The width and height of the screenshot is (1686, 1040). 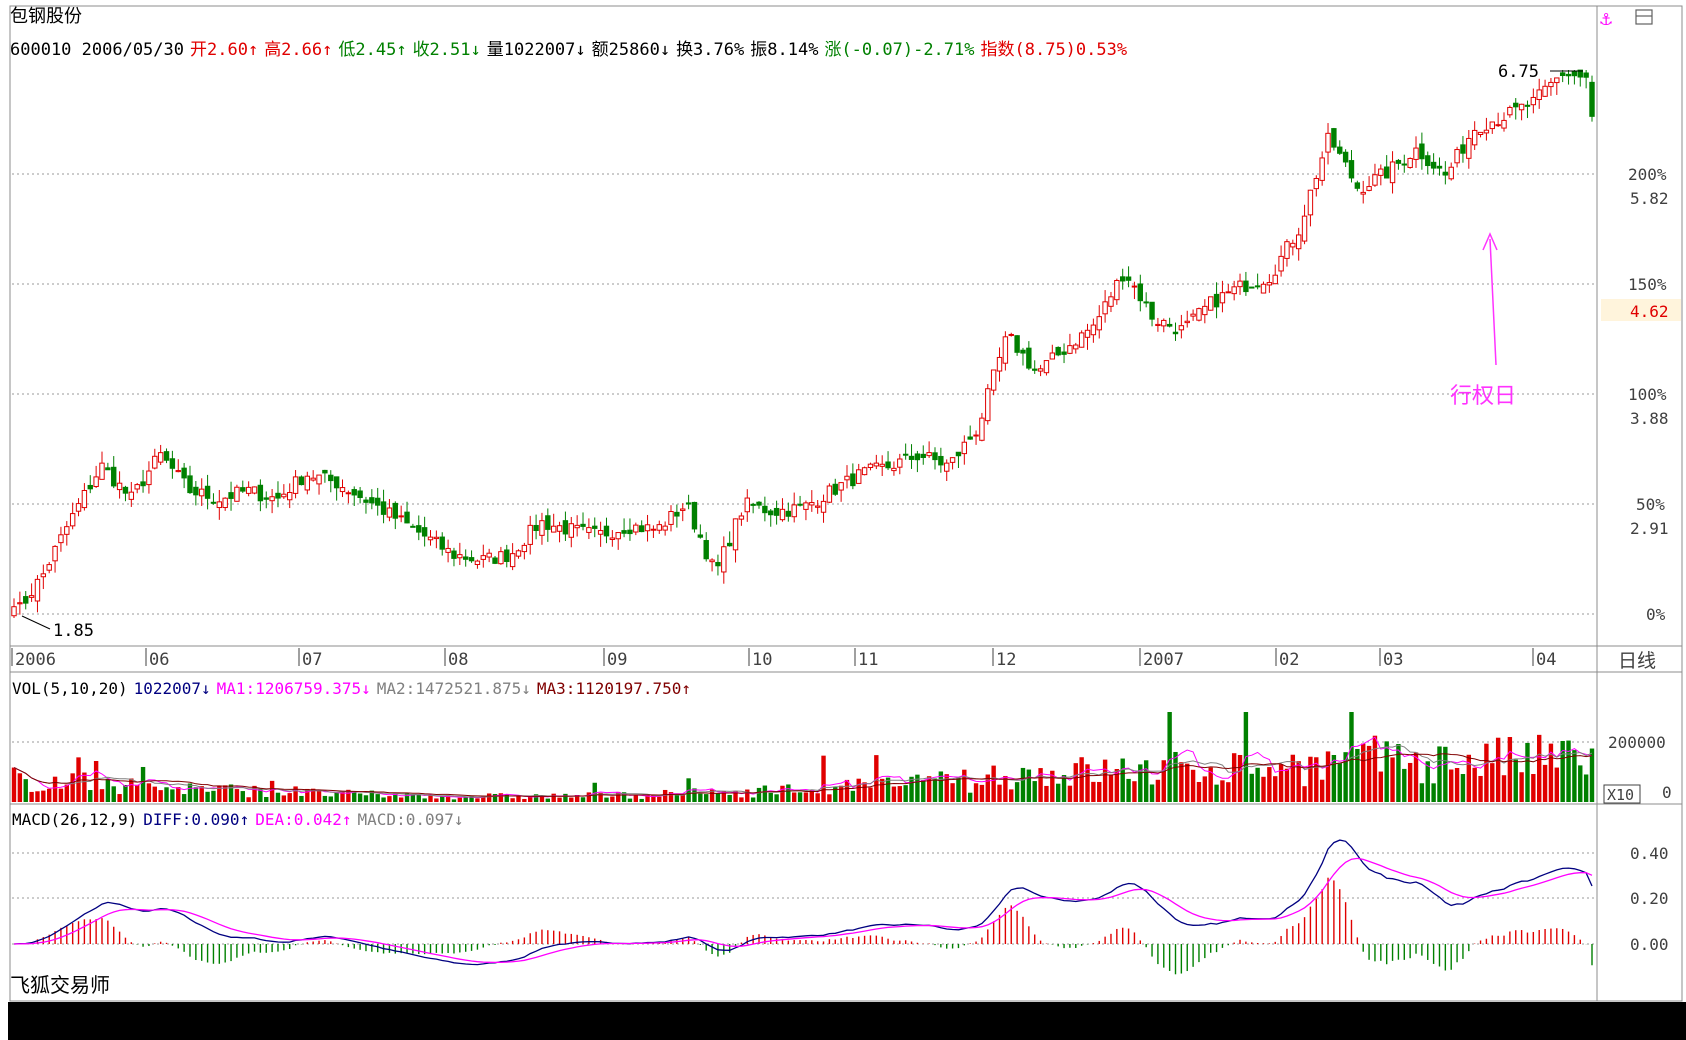 What do you see at coordinates (70, 688) in the screenshot?
I see `vol-legend-item-0: VOL(5,10,20)` at bounding box center [70, 688].